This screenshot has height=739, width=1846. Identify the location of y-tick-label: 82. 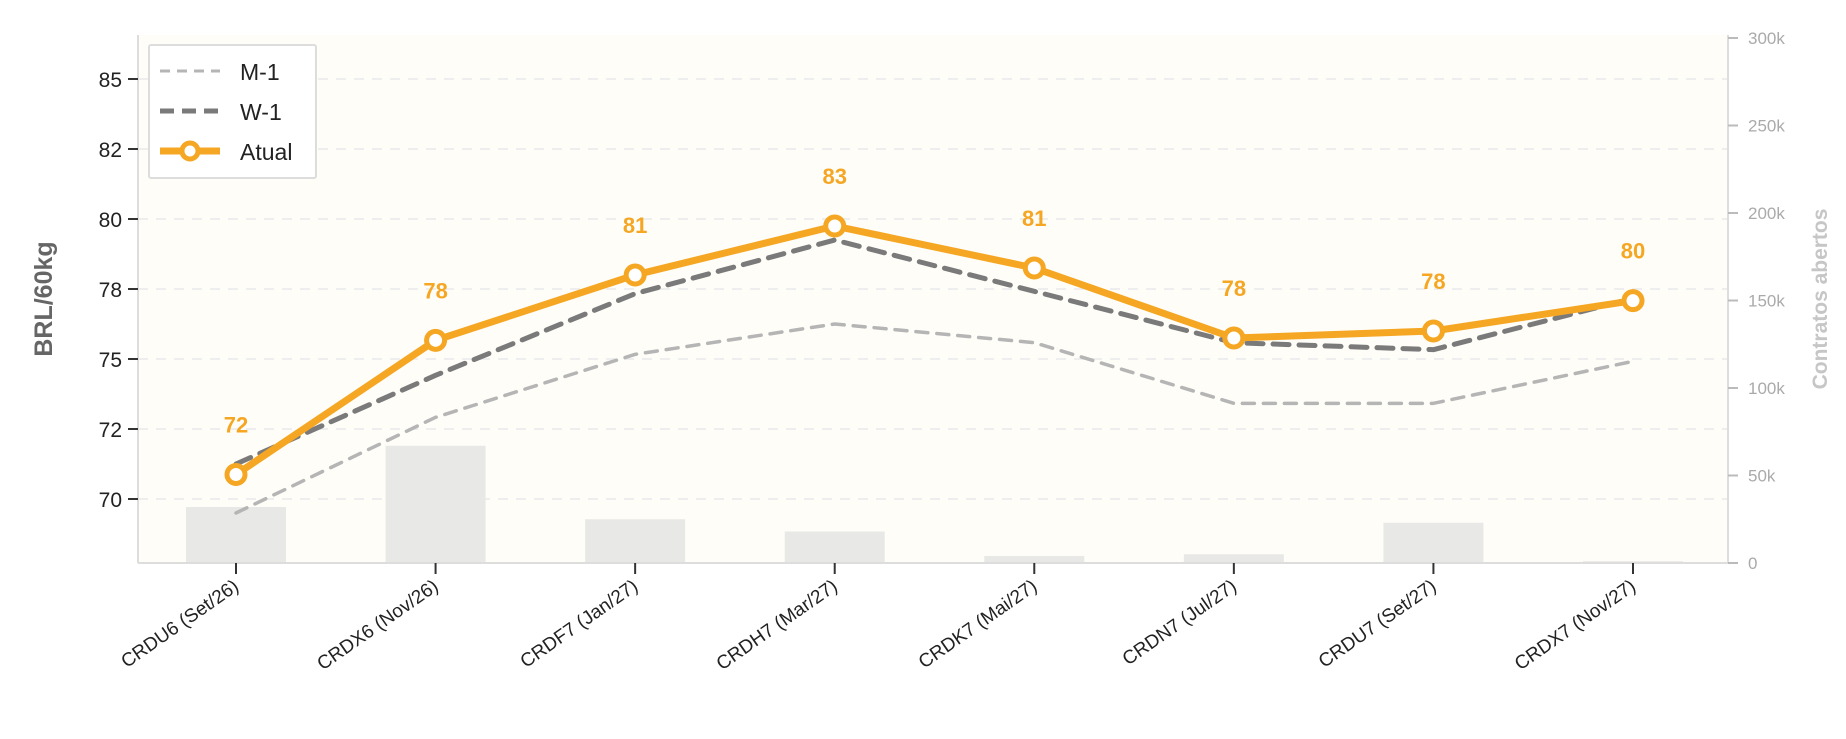
(110, 150).